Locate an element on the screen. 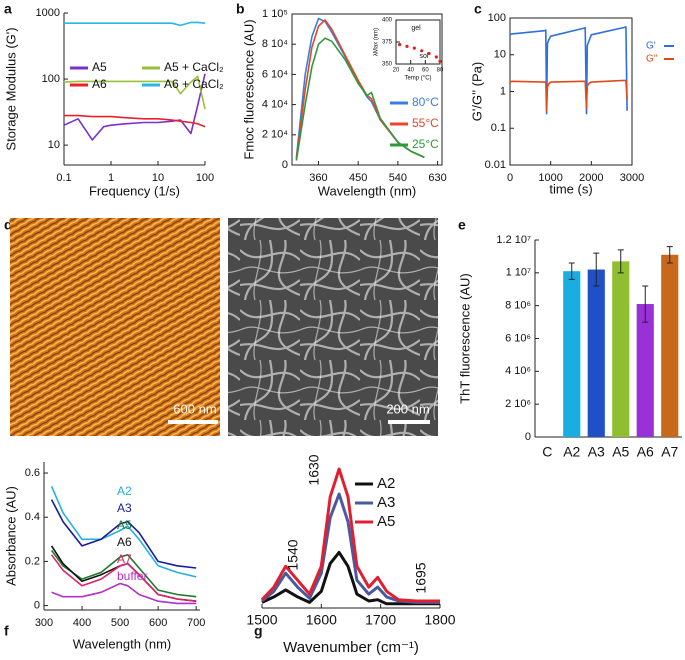  x-tick-label: 60 is located at coordinates (425, 71).